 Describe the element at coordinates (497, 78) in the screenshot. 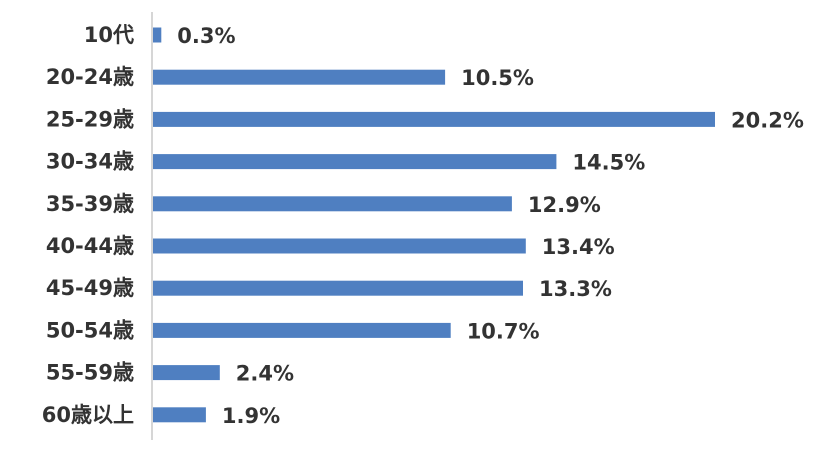

I see `value-label-1: 10.5%` at that location.